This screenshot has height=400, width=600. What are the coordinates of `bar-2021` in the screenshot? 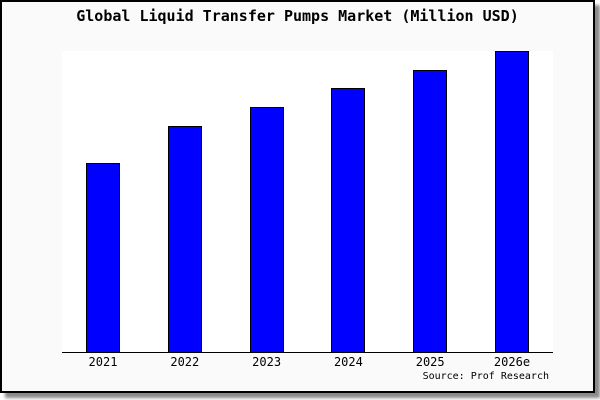 It's located at (103, 257).